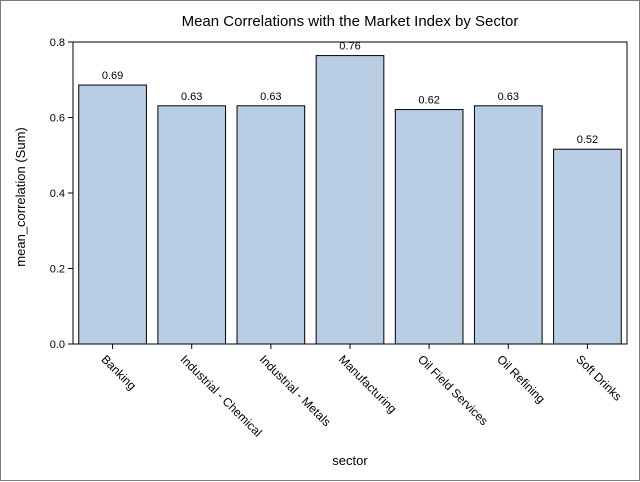 Image resolution: width=640 pixels, height=482 pixels. What do you see at coordinates (587, 140) in the screenshot?
I see `bar-value-label: 0.52` at bounding box center [587, 140].